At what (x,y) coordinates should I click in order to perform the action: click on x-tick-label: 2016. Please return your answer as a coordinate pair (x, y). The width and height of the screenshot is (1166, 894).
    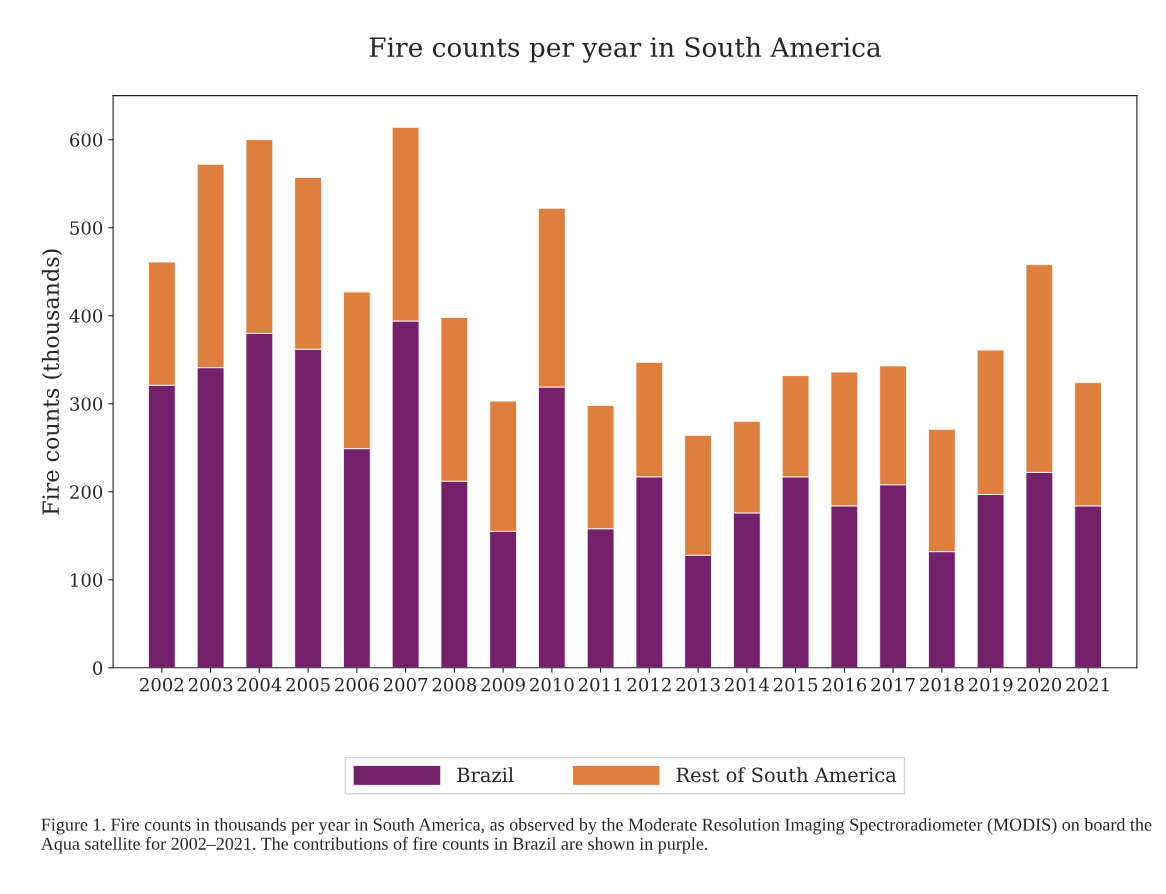
    Looking at the image, I should click on (844, 684).